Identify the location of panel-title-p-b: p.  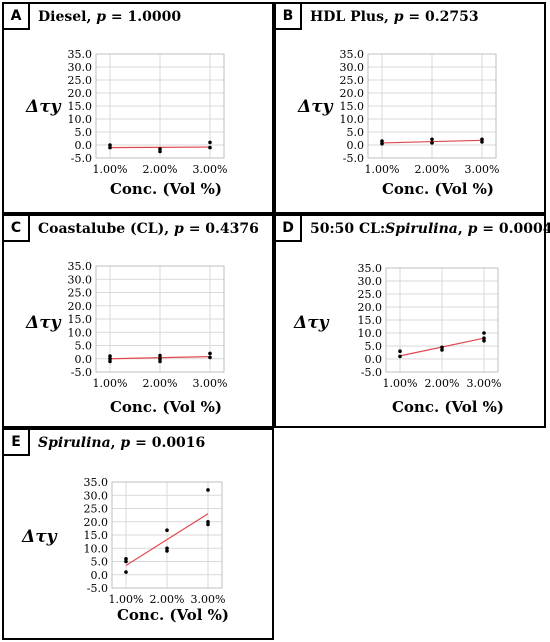
(398, 17).